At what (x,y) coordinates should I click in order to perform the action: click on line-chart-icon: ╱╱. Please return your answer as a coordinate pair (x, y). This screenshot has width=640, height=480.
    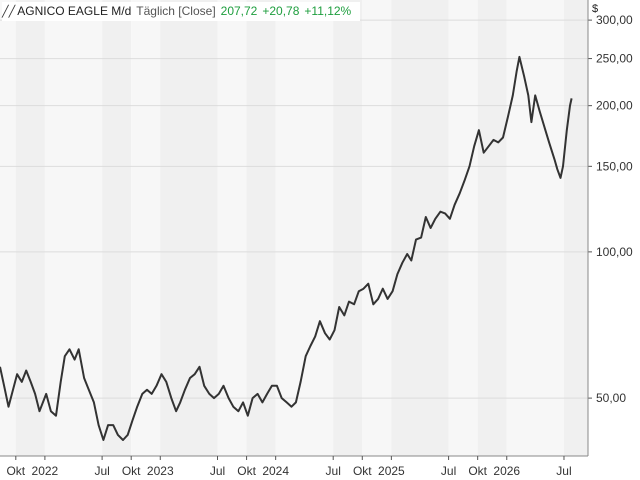
    Looking at the image, I should click on (9, 12).